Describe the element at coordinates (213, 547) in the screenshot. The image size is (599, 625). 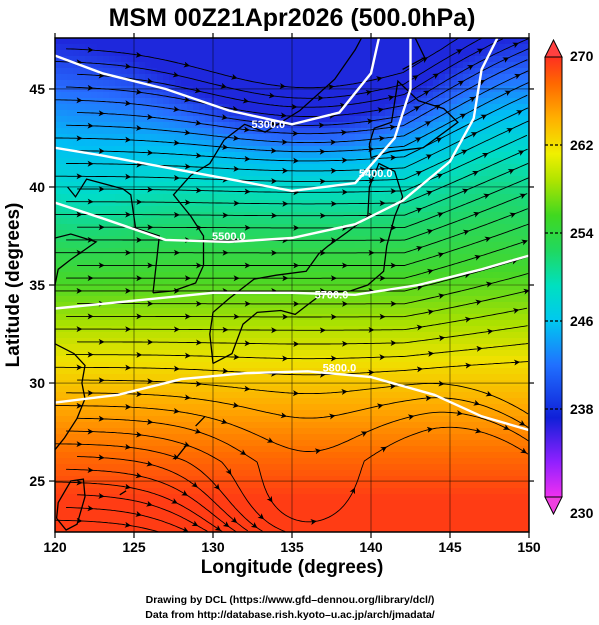
I see `x-tick-label: 130` at that location.